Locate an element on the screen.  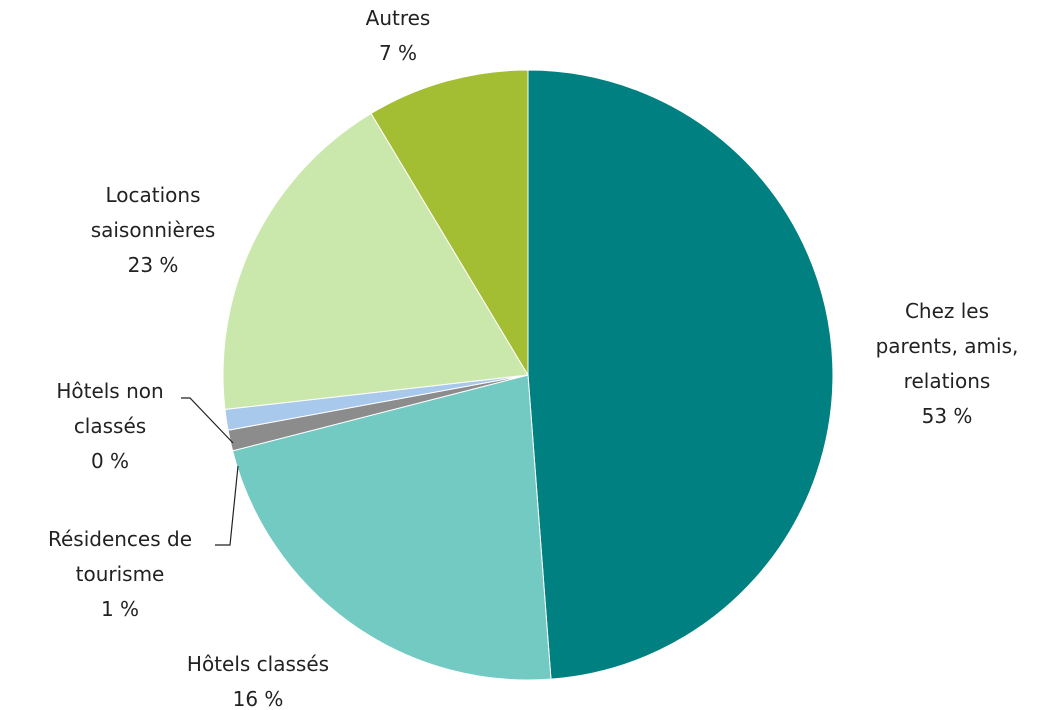
data-label-locations-saisonnieres: Locations saisonnières 23 % is located at coordinates (153, 230).